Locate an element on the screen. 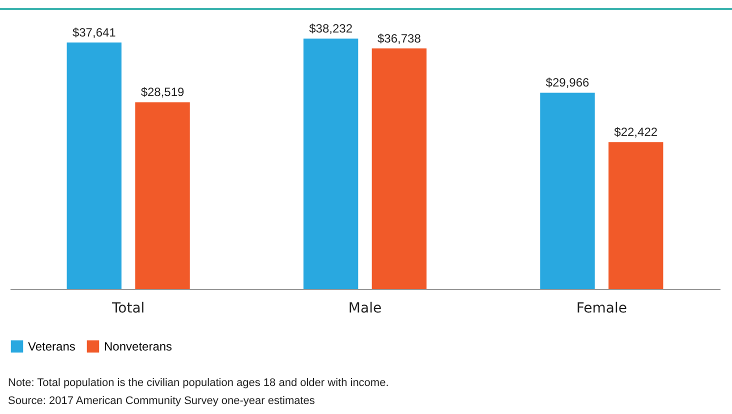  data-label: $22,422 is located at coordinates (636, 132).